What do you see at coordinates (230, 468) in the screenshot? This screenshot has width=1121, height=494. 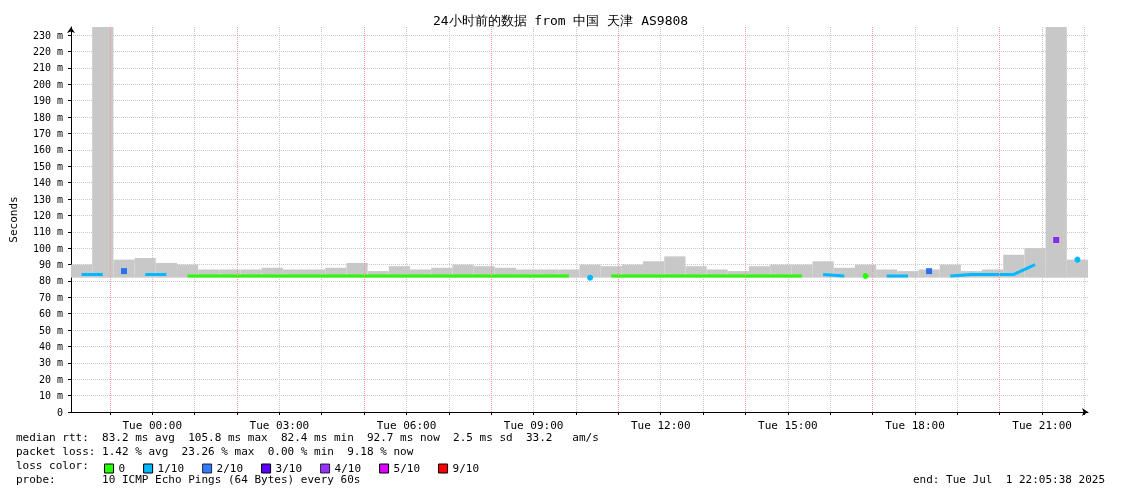 I see `legend-label: 2/10` at bounding box center [230, 468].